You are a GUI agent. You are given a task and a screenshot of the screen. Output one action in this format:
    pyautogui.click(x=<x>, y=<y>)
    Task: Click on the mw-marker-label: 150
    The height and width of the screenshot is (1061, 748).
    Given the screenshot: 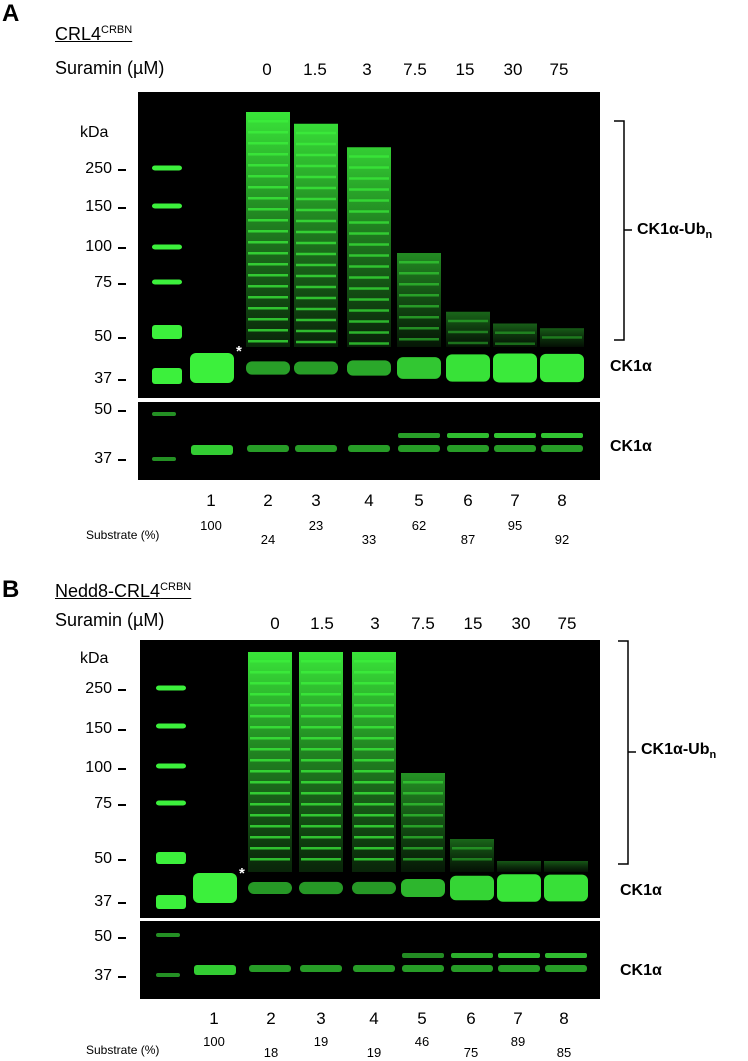 What is the action you would take?
    pyautogui.click(x=98, y=728)
    